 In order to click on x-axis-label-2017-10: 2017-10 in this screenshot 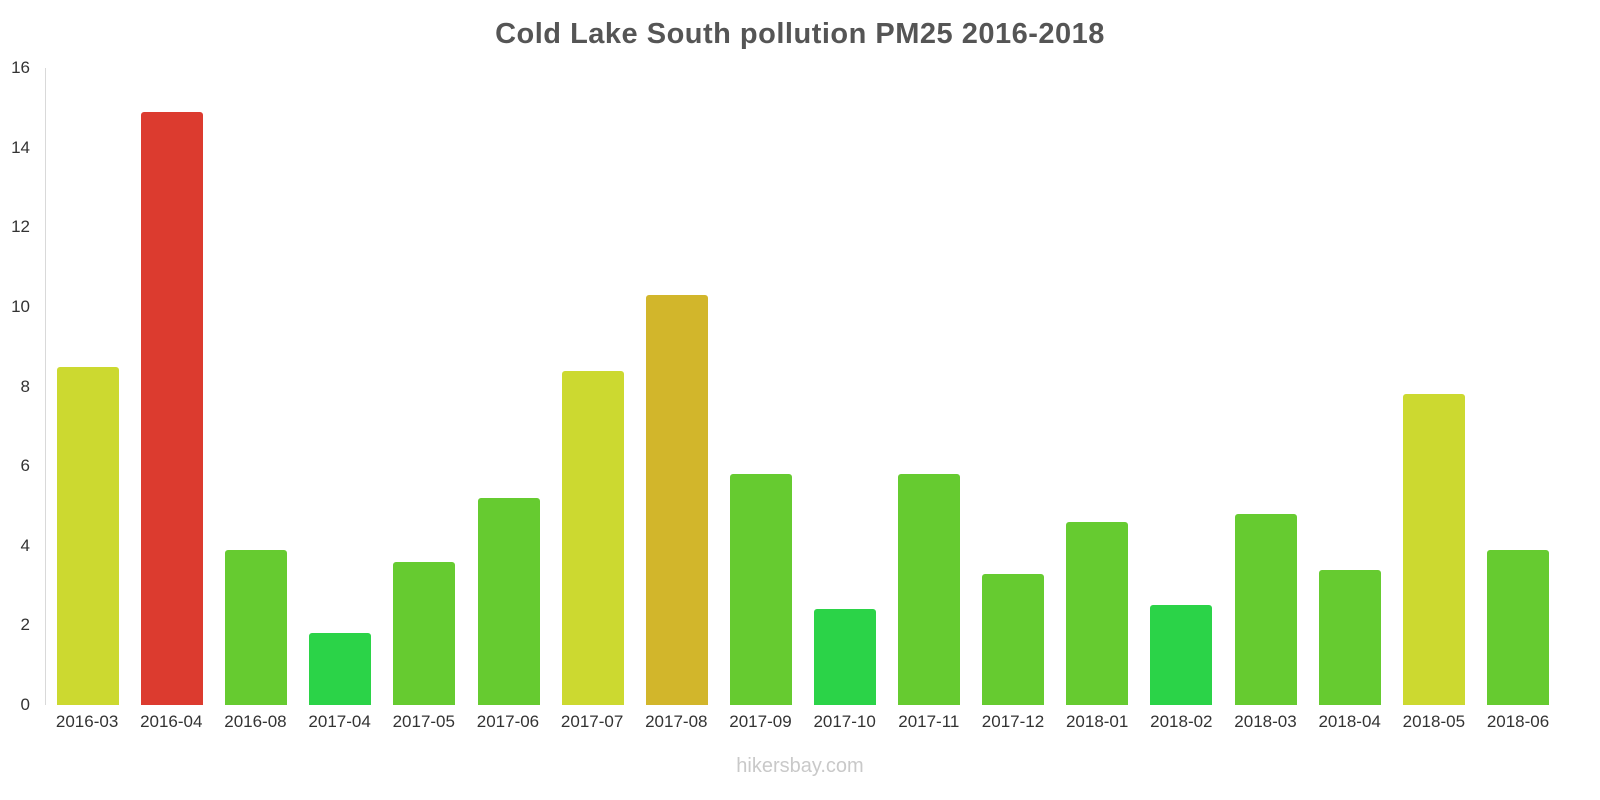, I will do `click(844, 721)`.